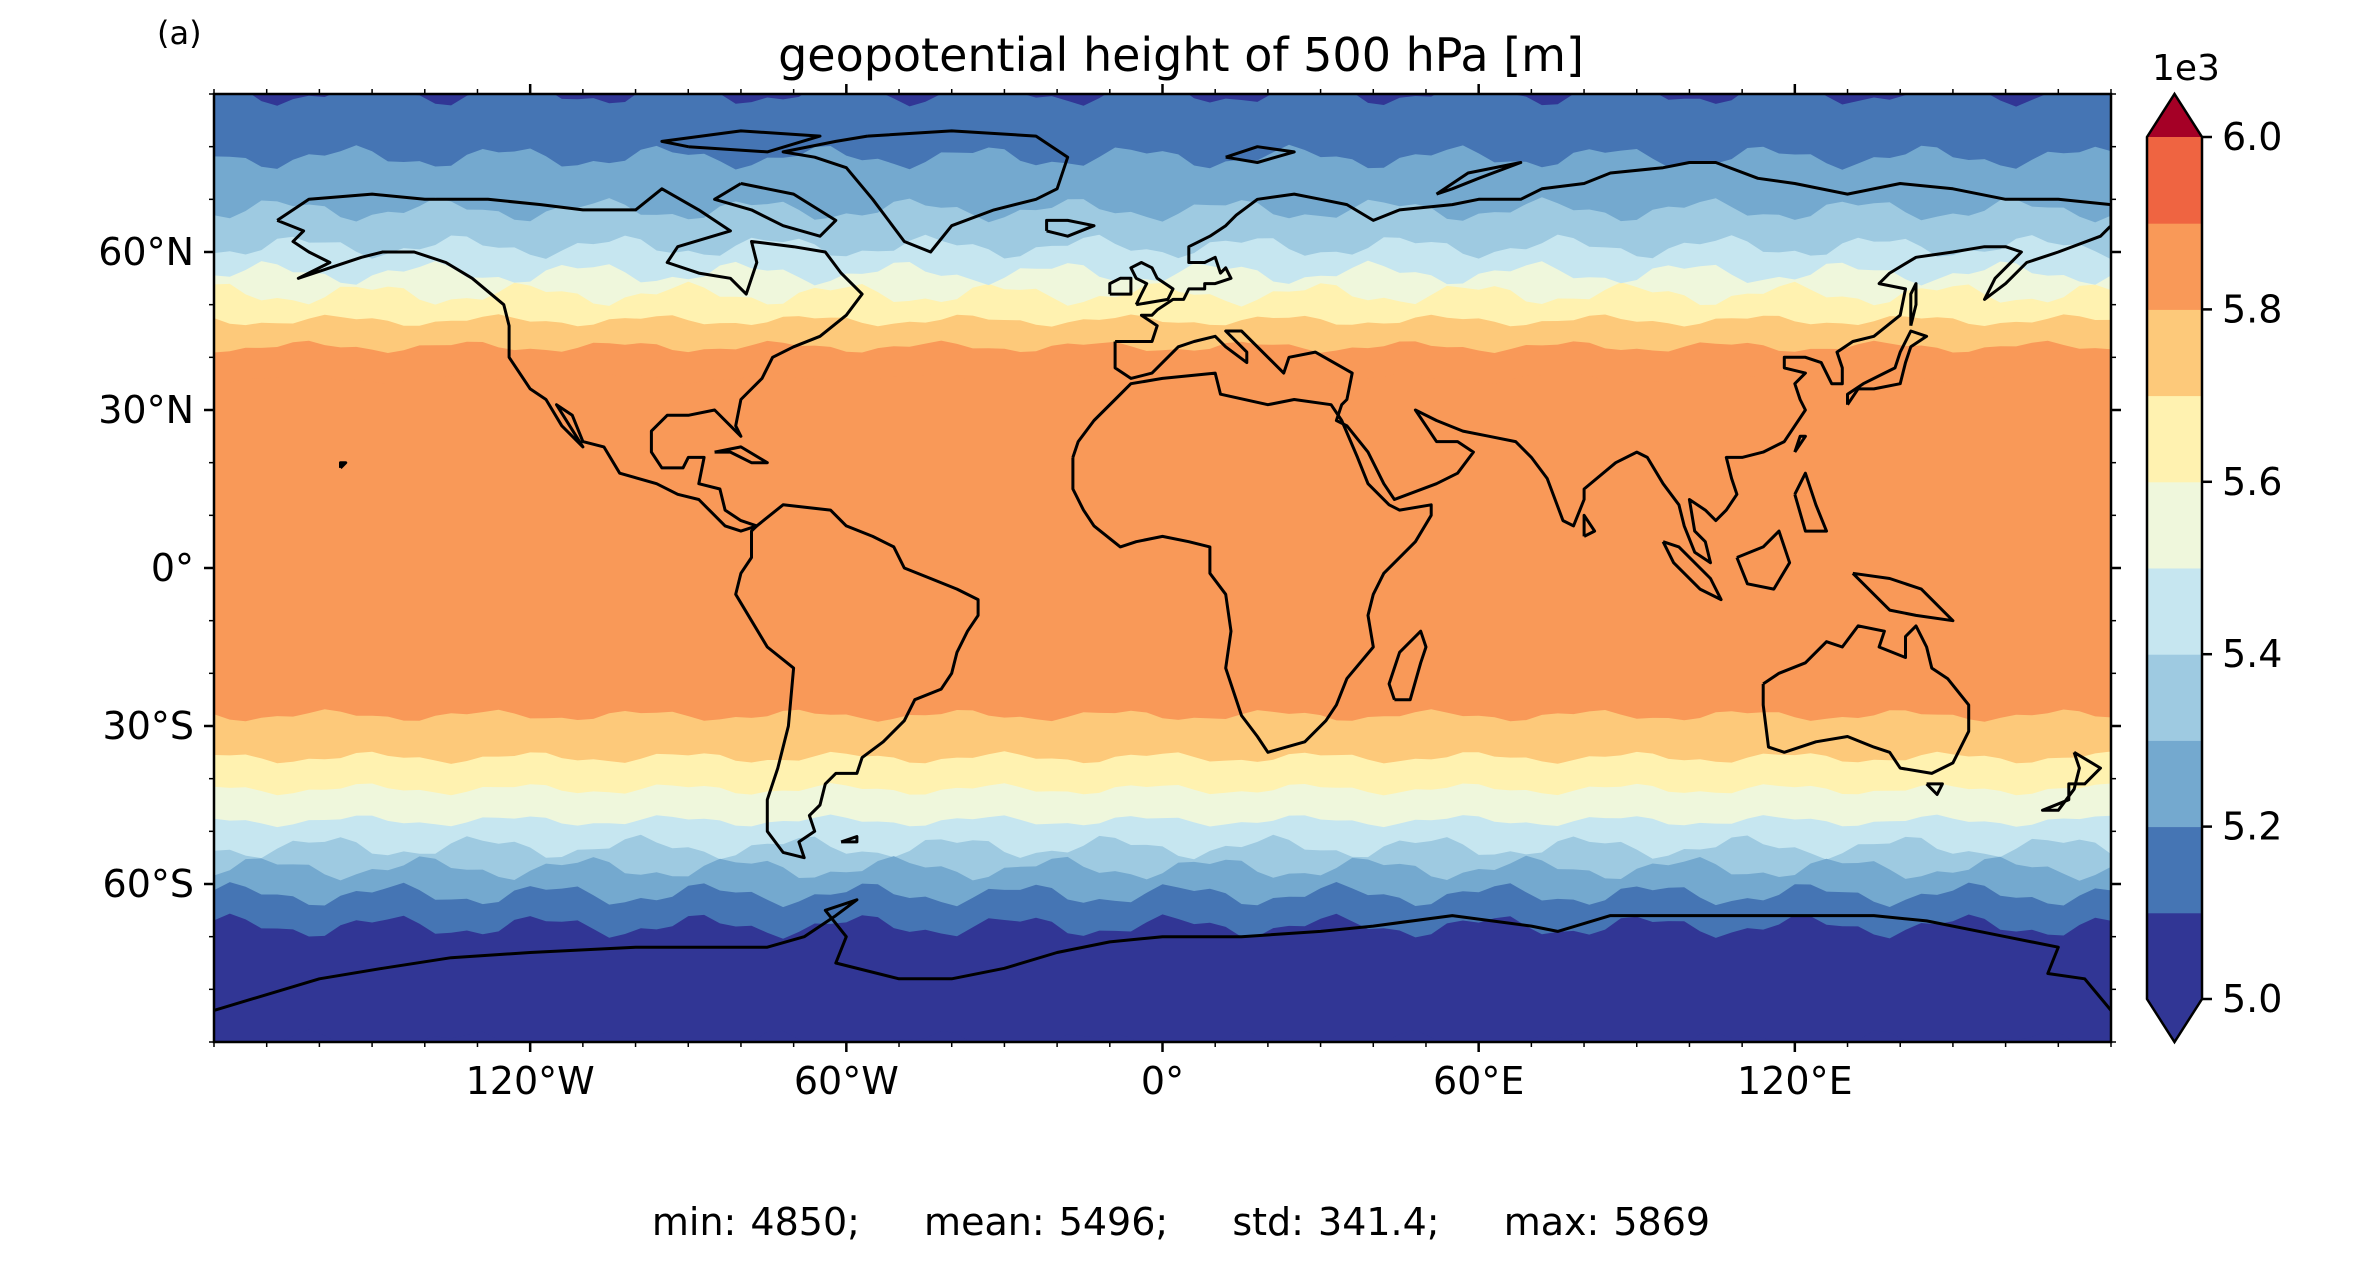 The width and height of the screenshot is (2362, 1263). What do you see at coordinates (1607, 1222) in the screenshot?
I see `stat-max: max: 5869` at bounding box center [1607, 1222].